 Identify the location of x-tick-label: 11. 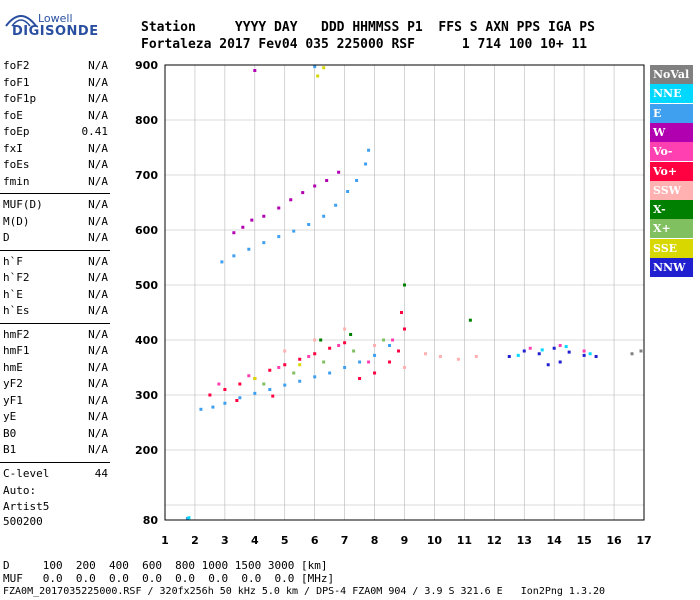
(464, 540).